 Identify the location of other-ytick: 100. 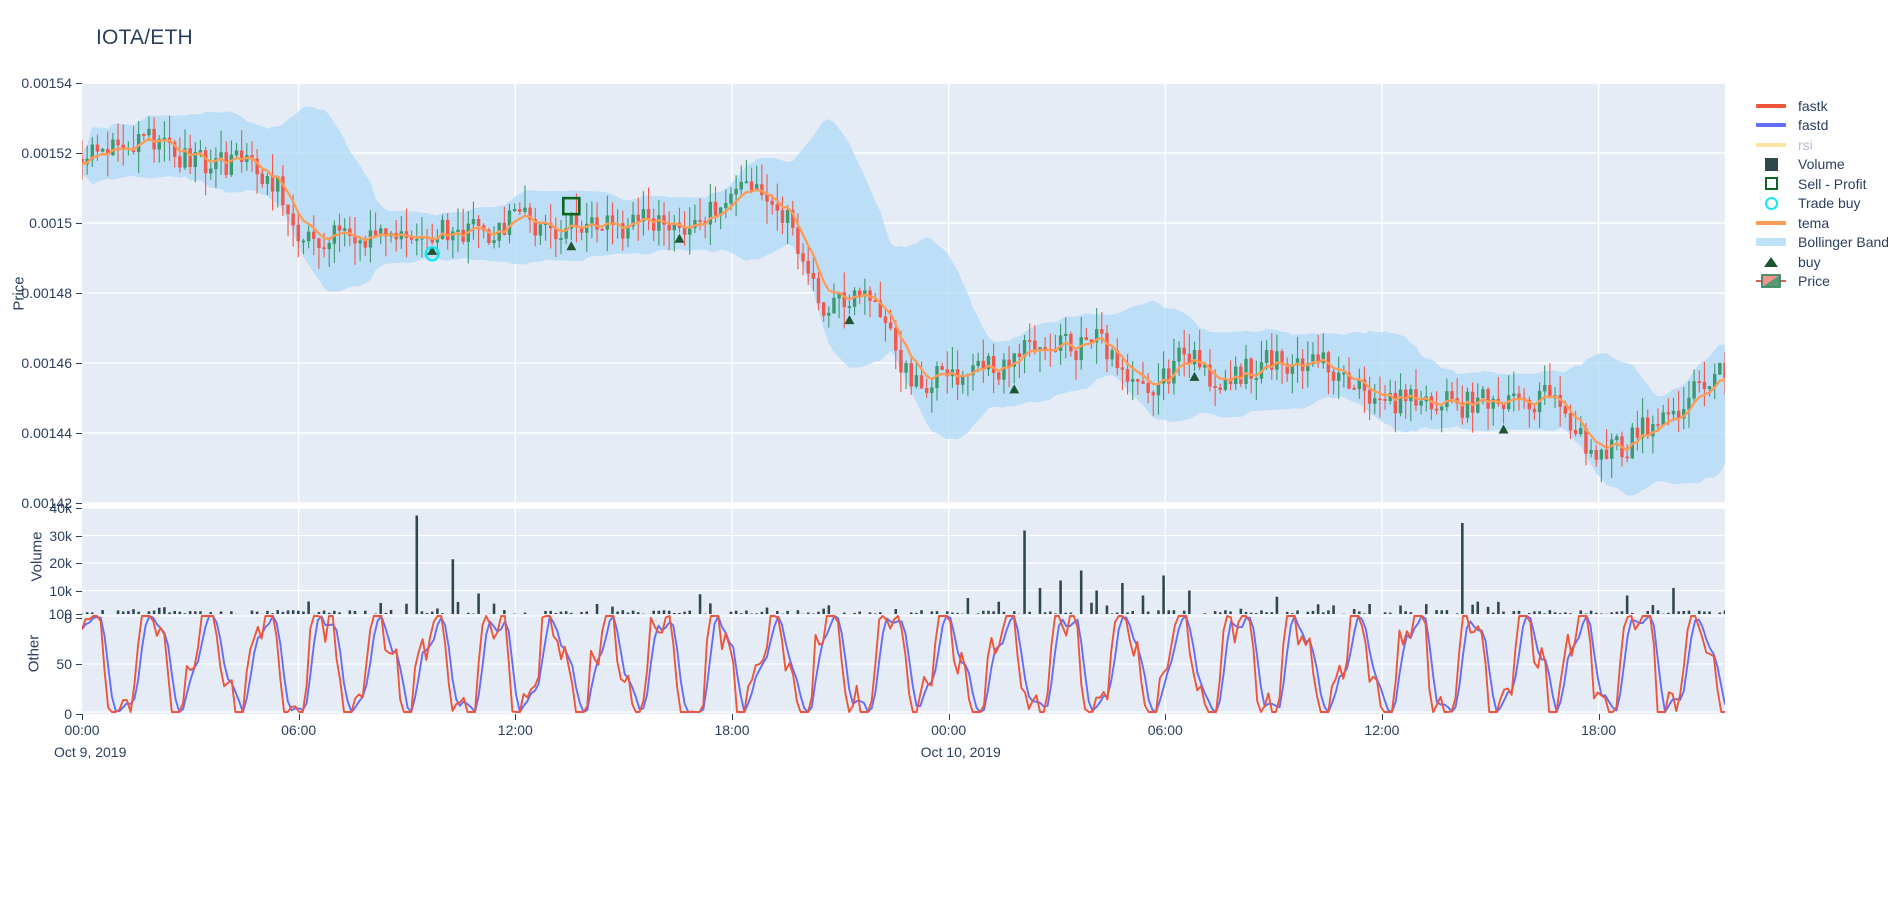
(60, 614).